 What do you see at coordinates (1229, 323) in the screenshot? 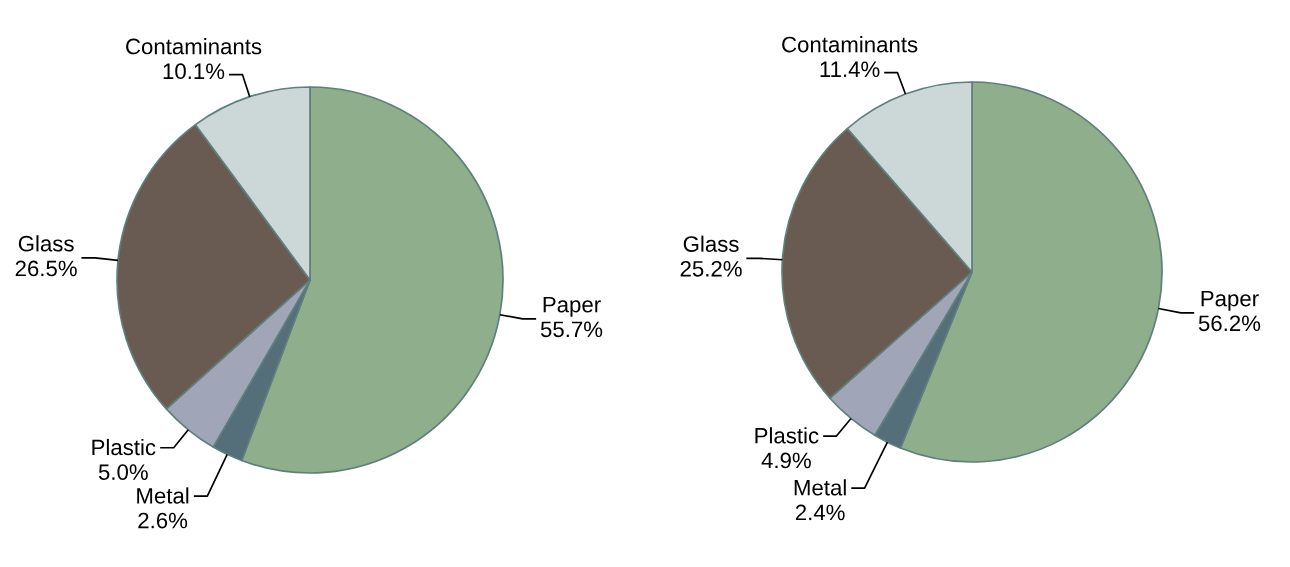
I see `data-label: 56.2%` at bounding box center [1229, 323].